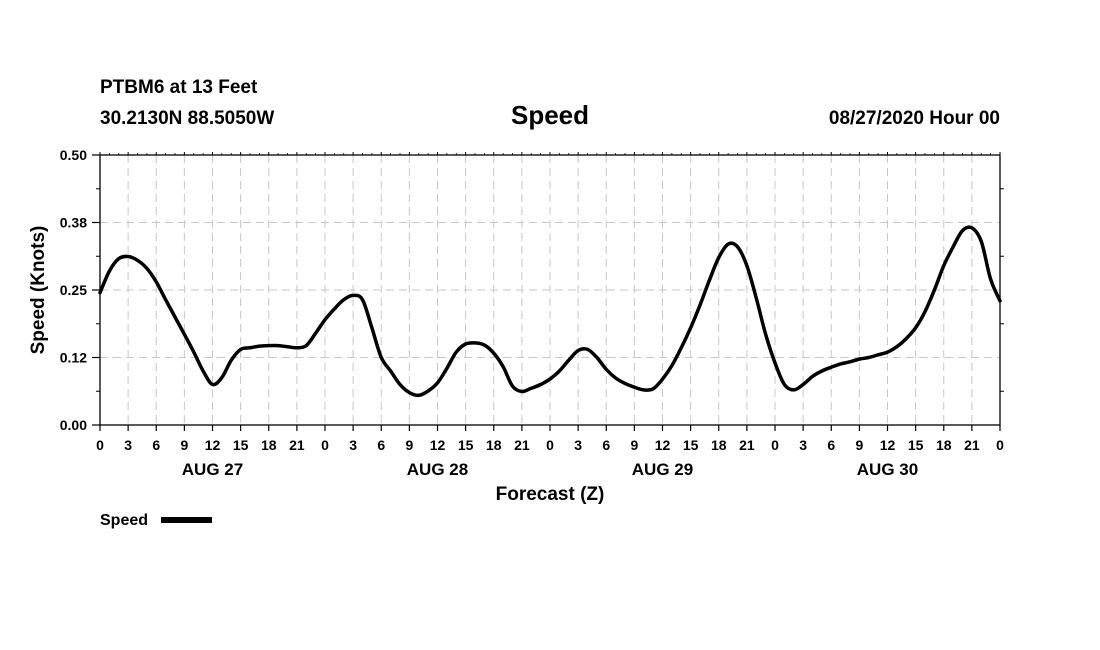  What do you see at coordinates (124, 520) in the screenshot?
I see `legend-label: Speed` at bounding box center [124, 520].